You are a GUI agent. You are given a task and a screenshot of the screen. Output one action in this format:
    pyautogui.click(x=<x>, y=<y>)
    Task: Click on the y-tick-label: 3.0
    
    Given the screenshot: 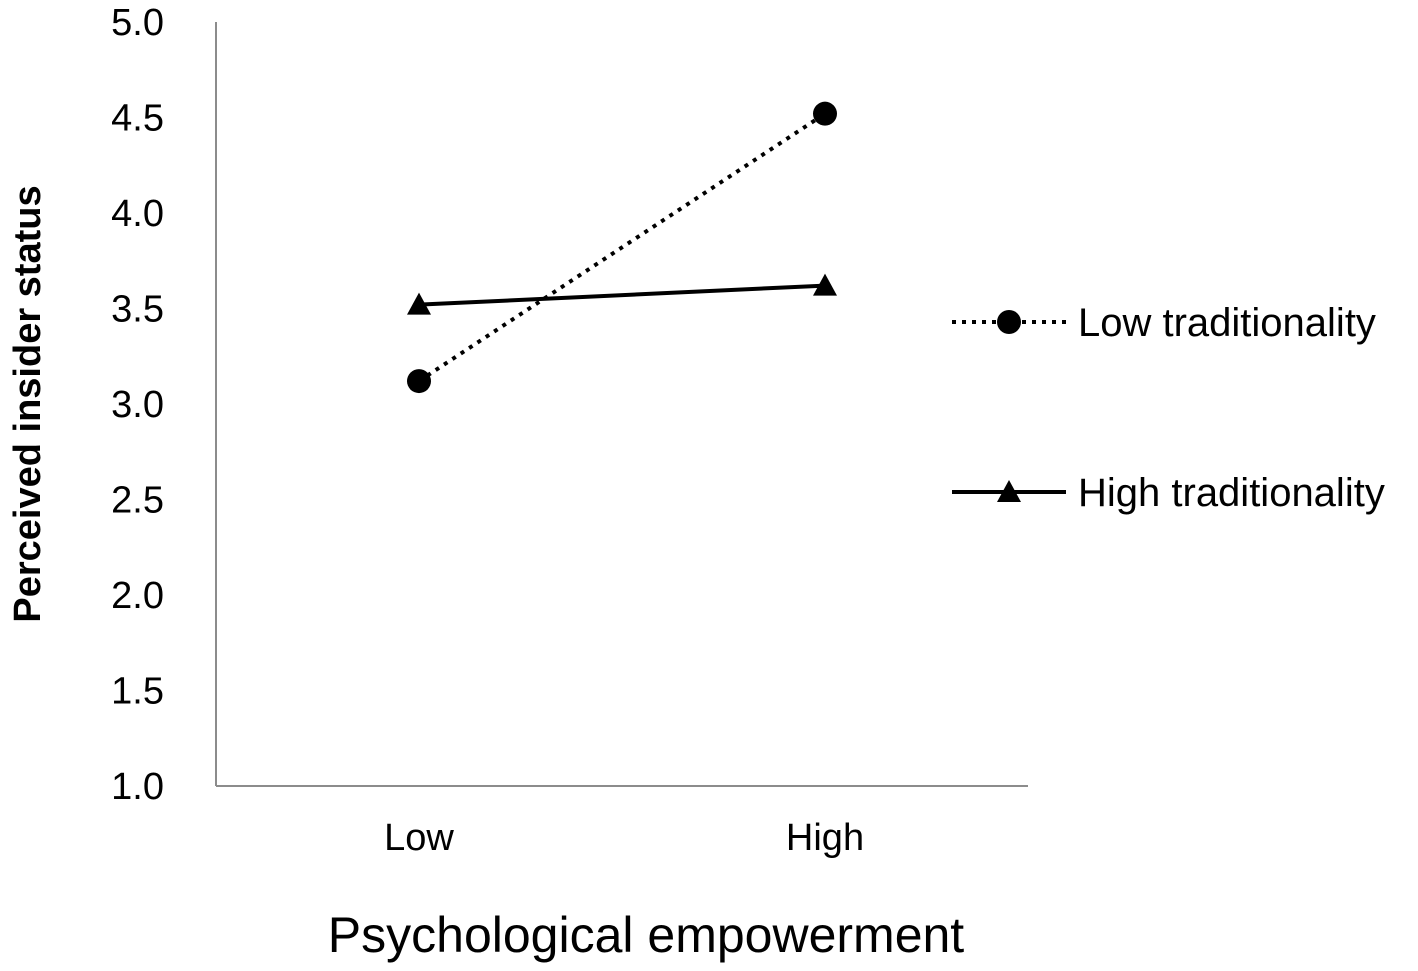 What is the action you would take?
    pyautogui.click(x=137, y=405)
    